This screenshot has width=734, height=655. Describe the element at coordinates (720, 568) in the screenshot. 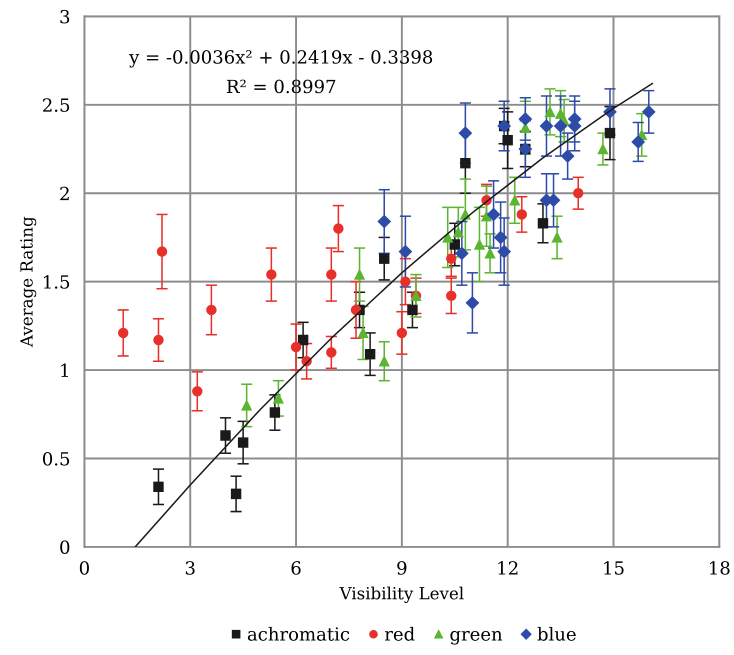

I see `x-tick-label: 18` at that location.